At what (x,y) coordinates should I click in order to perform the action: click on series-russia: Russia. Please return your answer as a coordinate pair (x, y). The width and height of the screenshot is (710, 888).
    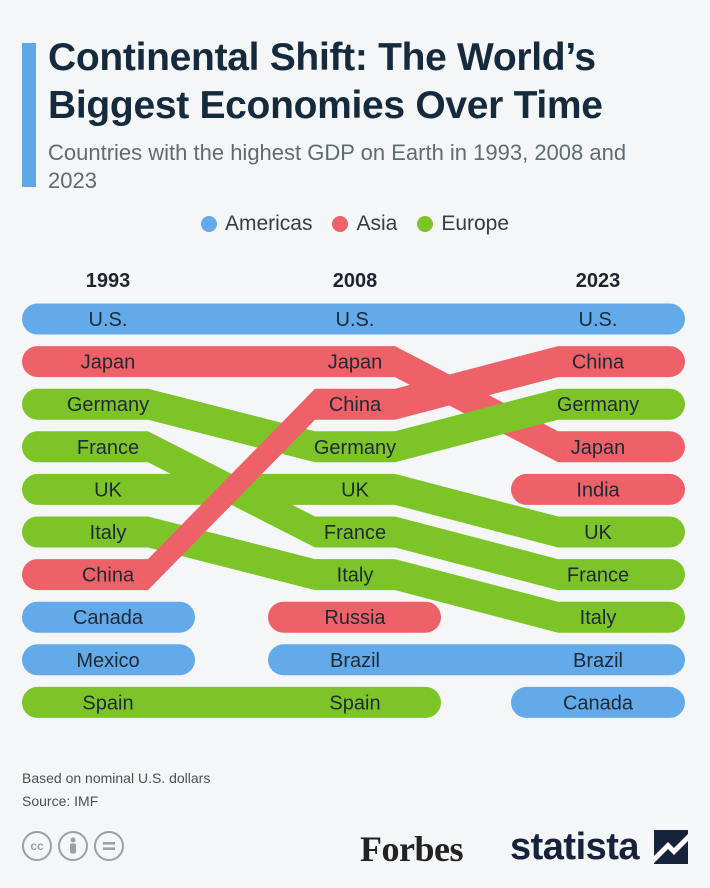
    Looking at the image, I should click on (354, 617).